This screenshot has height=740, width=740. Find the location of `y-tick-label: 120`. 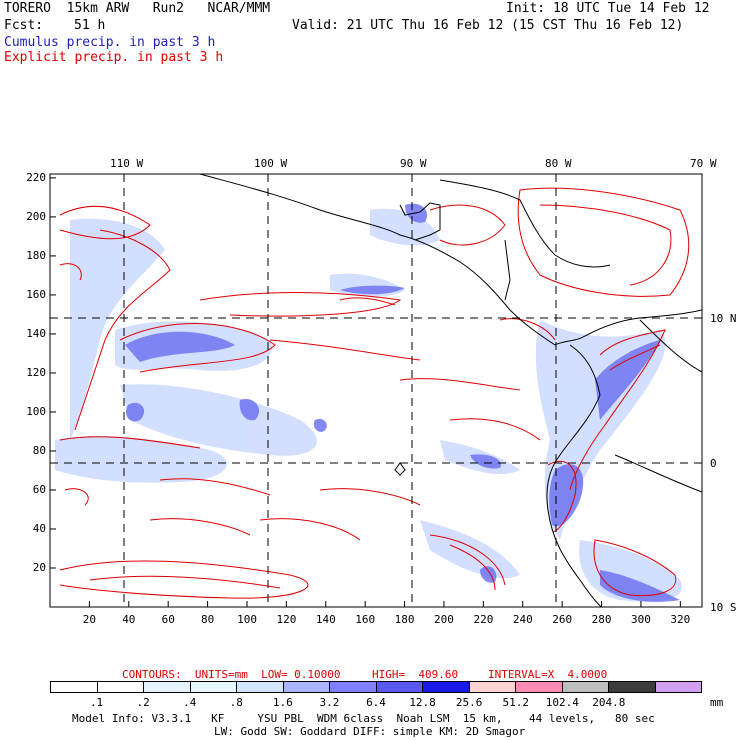

y-tick-label: 120 is located at coordinates (36, 372).